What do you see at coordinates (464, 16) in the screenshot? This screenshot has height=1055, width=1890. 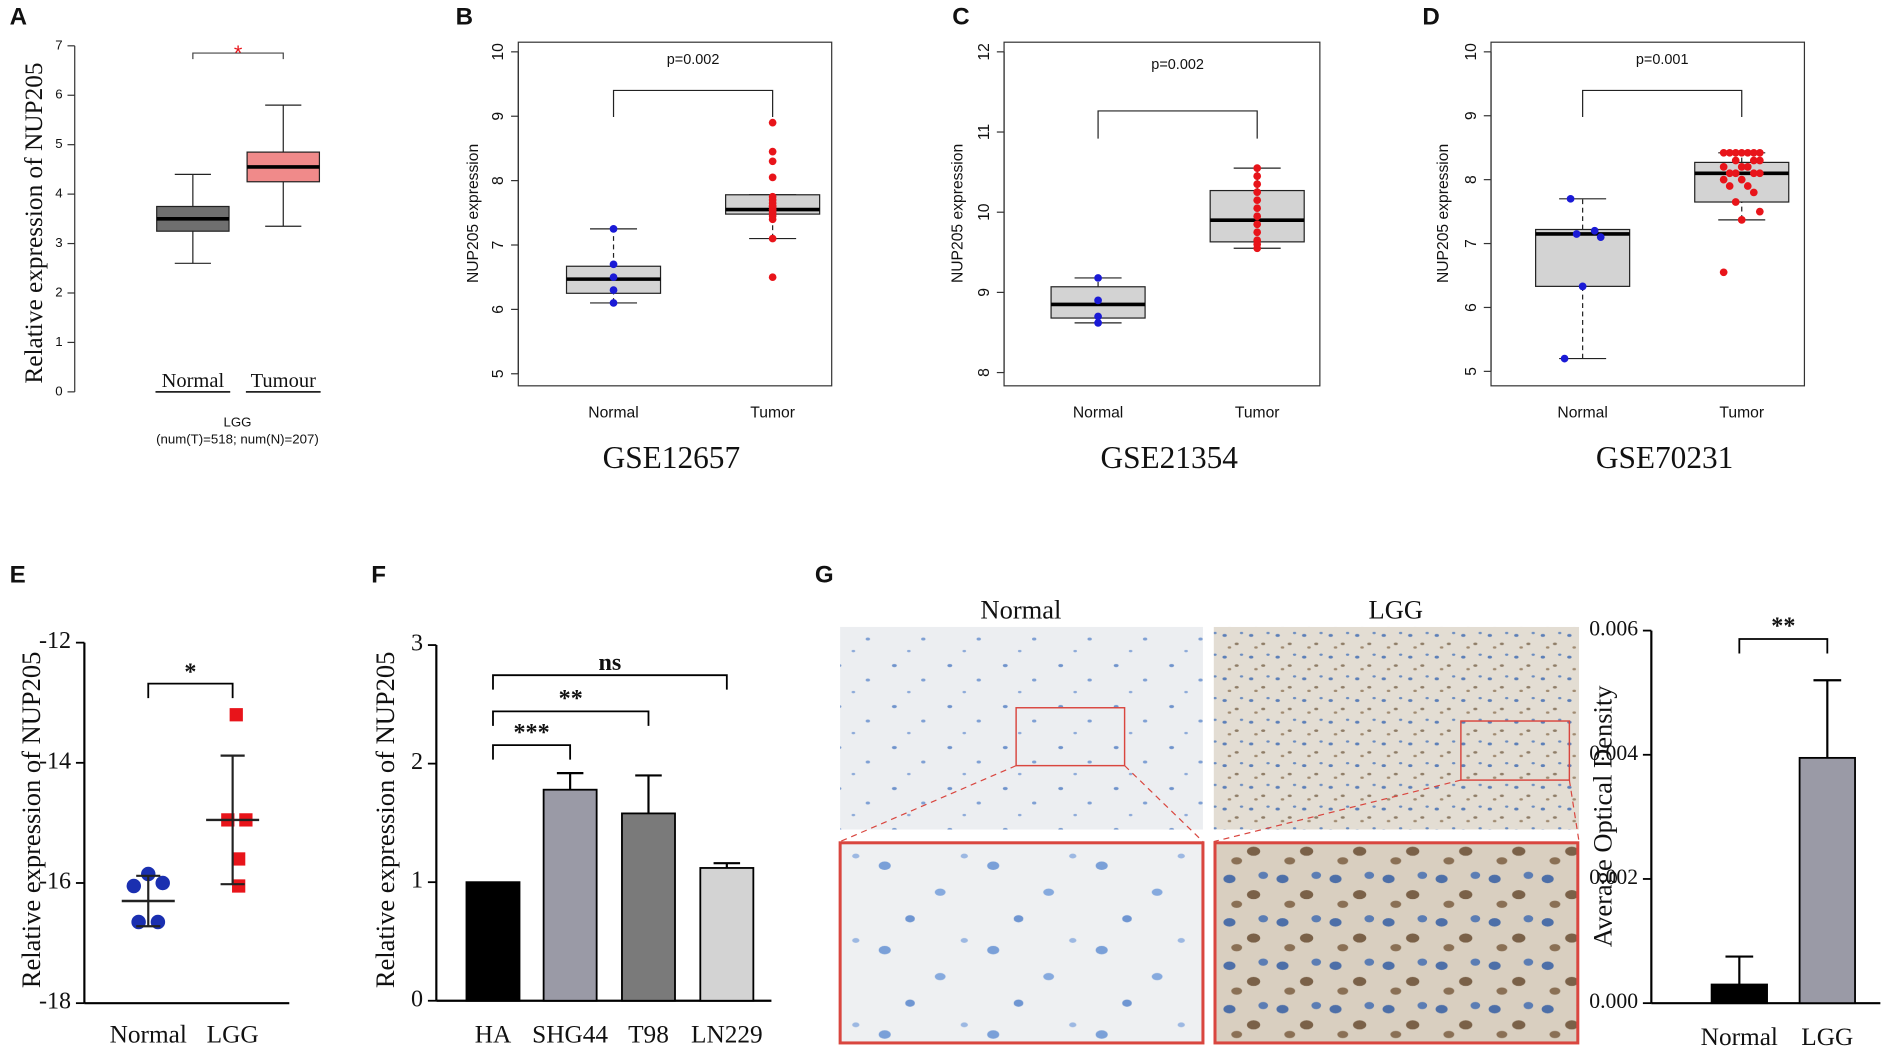 I see `panel-letter: B` at bounding box center [464, 16].